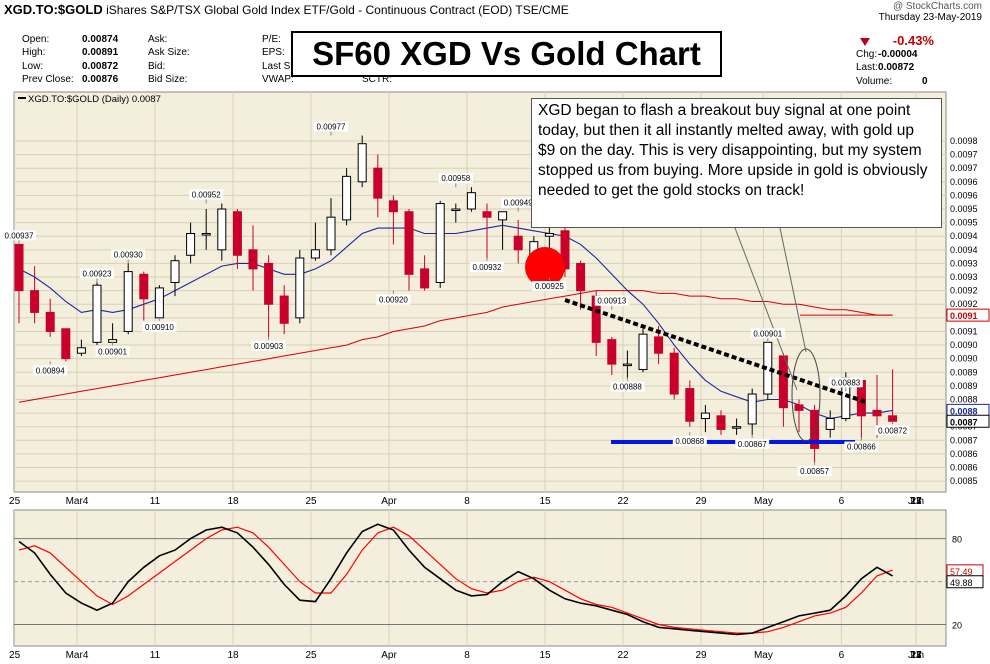 This screenshot has width=990, height=664. Describe the element at coordinates (763, 655) in the screenshot. I see `osc-x-tick-label: May` at that location.